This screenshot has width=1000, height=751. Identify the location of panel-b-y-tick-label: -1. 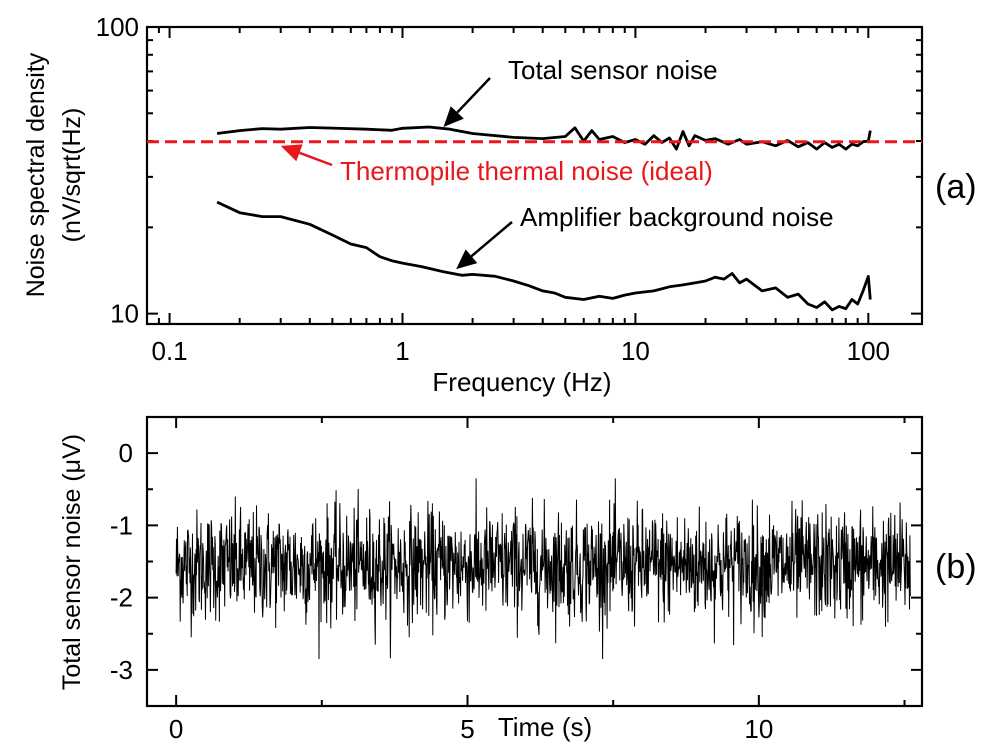
(121, 525).